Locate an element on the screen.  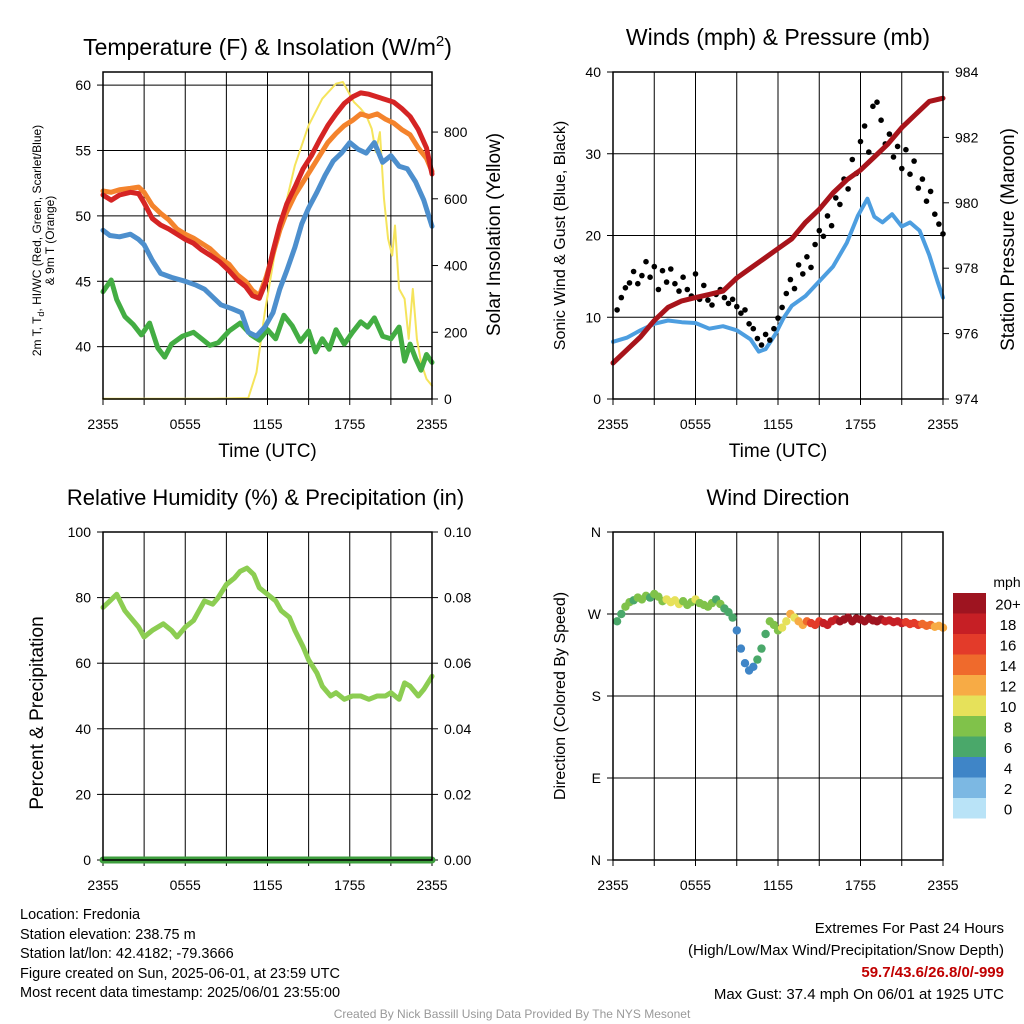
y2-tick-label: 982 is located at coordinates (967, 137).